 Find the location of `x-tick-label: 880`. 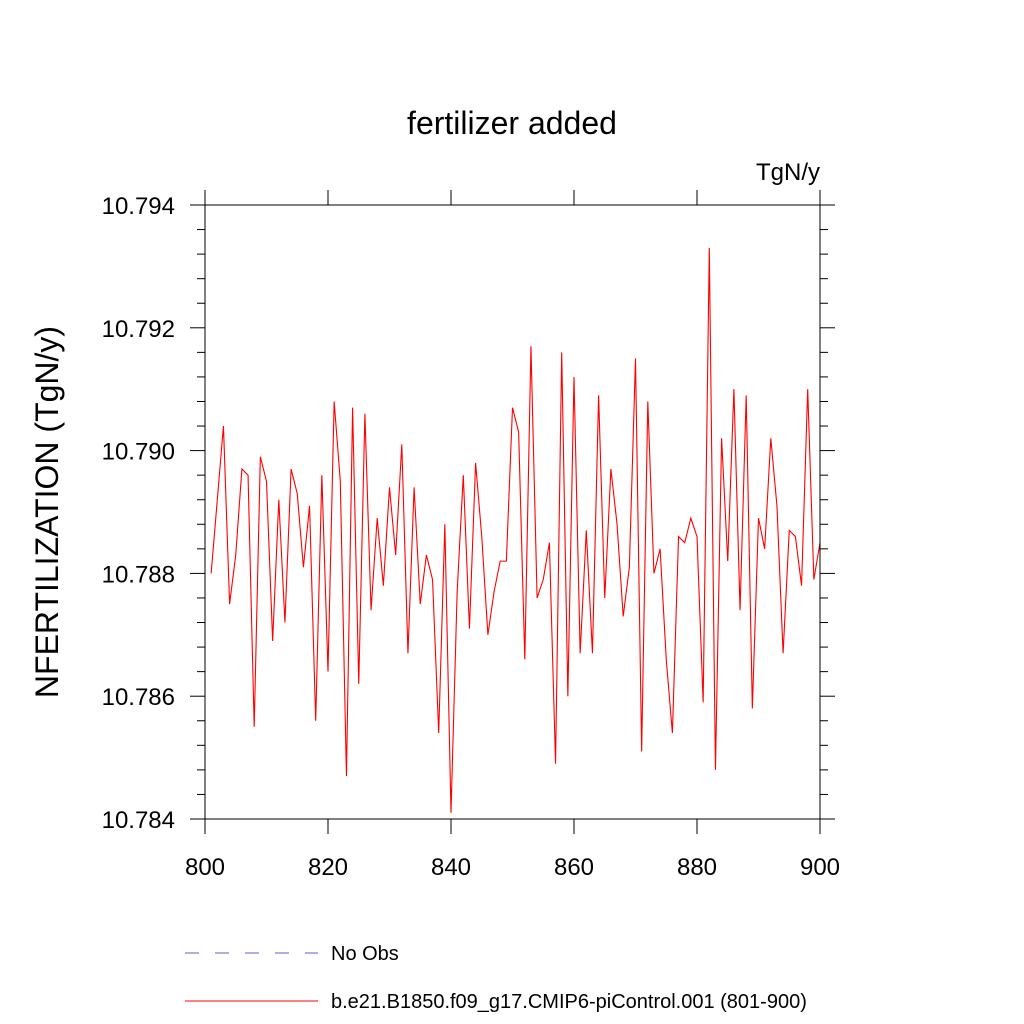

x-tick-label: 880 is located at coordinates (697, 867).